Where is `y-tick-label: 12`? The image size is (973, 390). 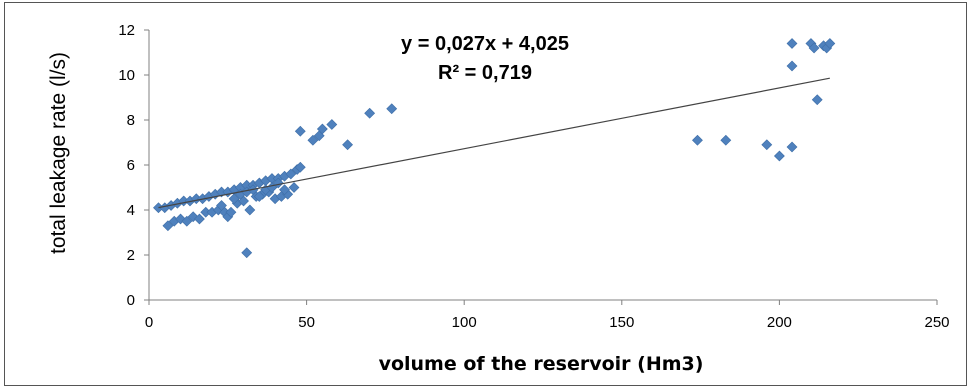 y-tick-label: 12 is located at coordinates (126, 30).